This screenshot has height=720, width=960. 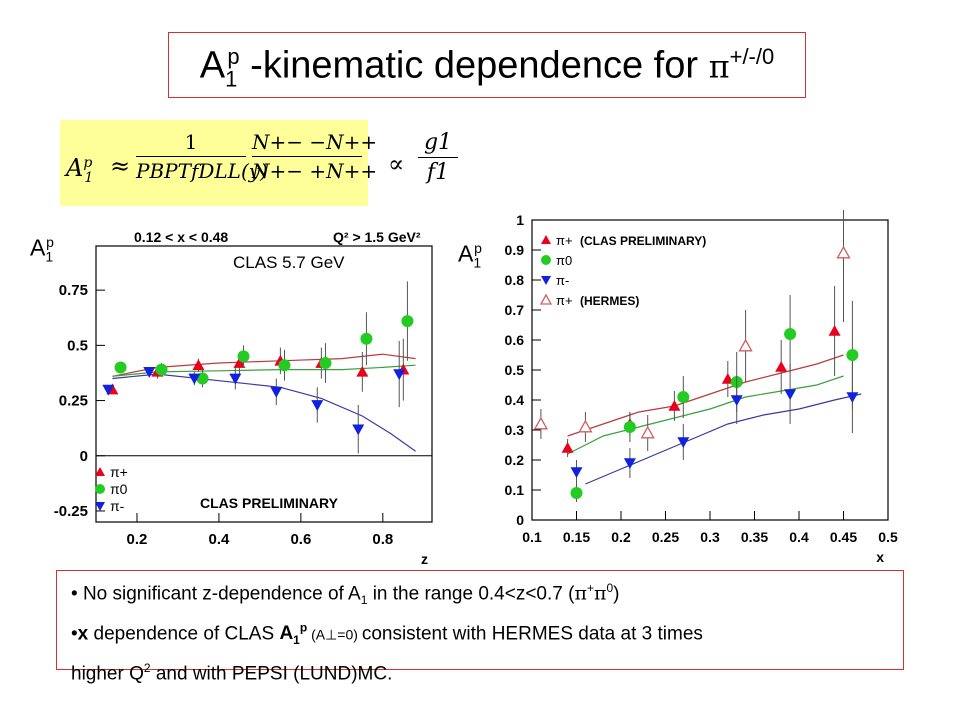 I want to click on right-chart-ylabel: A1p, so click(x=470, y=255).